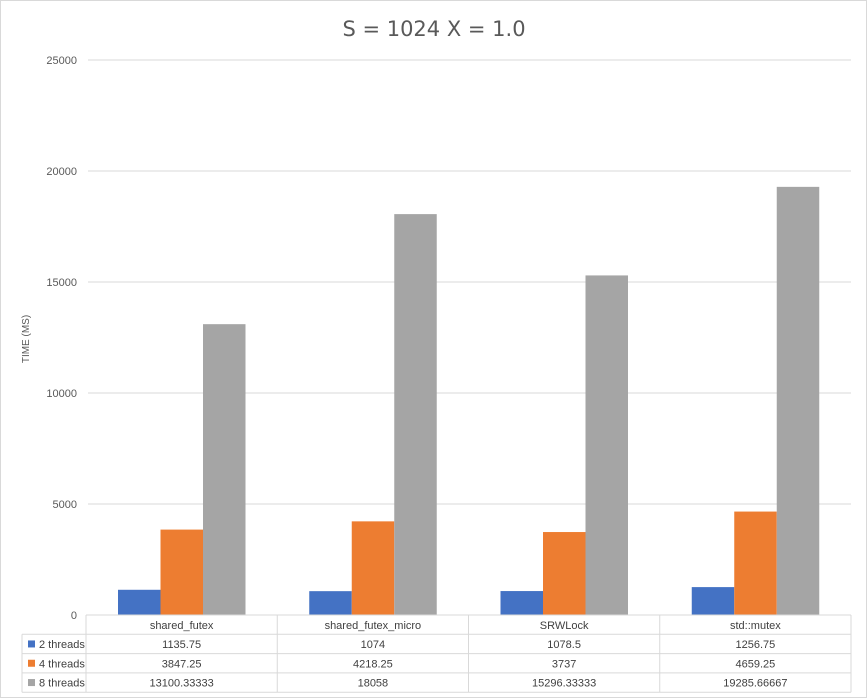 This screenshot has width=867, height=699. I want to click on data-cell: 3737, so click(564, 664).